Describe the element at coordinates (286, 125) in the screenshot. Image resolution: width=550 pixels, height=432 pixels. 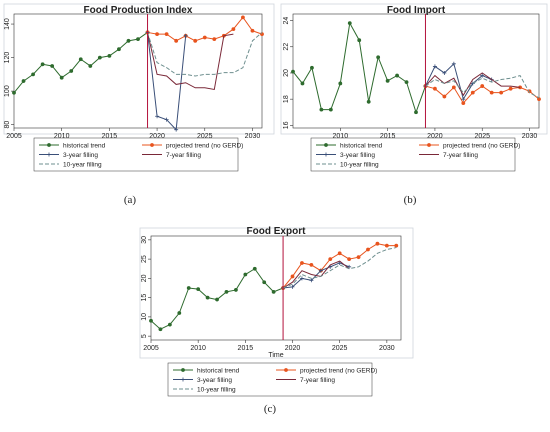
I see `y-tick-label: 16` at that location.